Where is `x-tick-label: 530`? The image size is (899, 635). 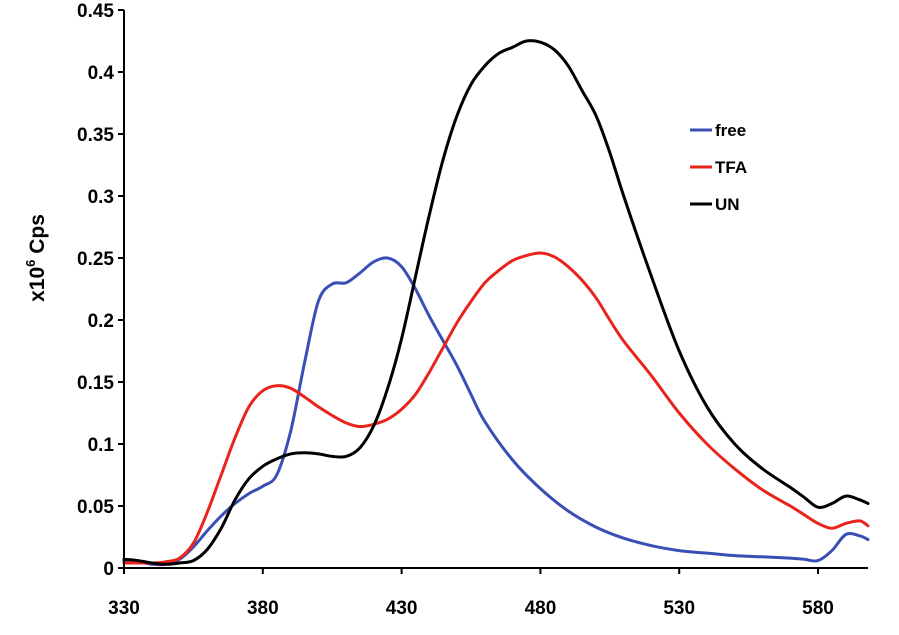
x-tick-label: 530 is located at coordinates (679, 608).